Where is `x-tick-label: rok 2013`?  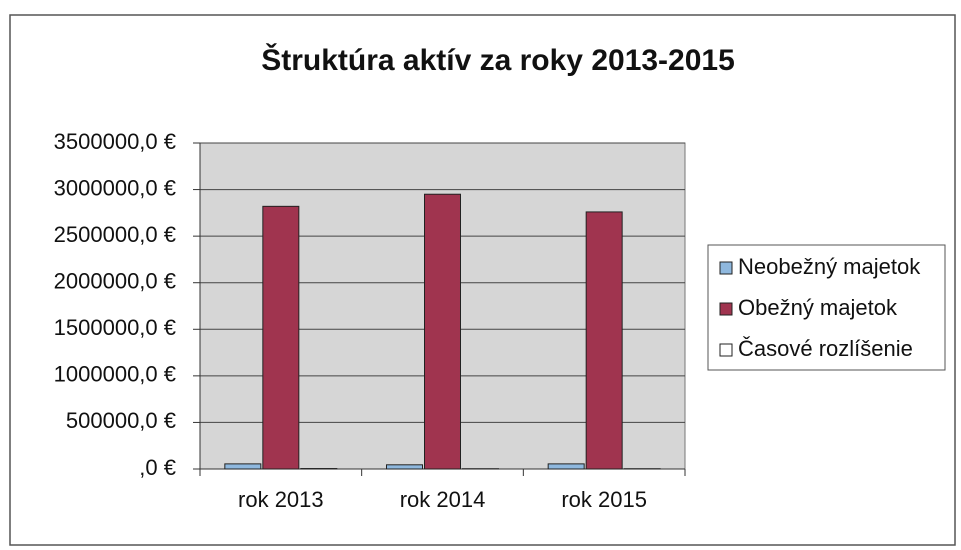
x-tick-label: rok 2013 is located at coordinates (281, 499).